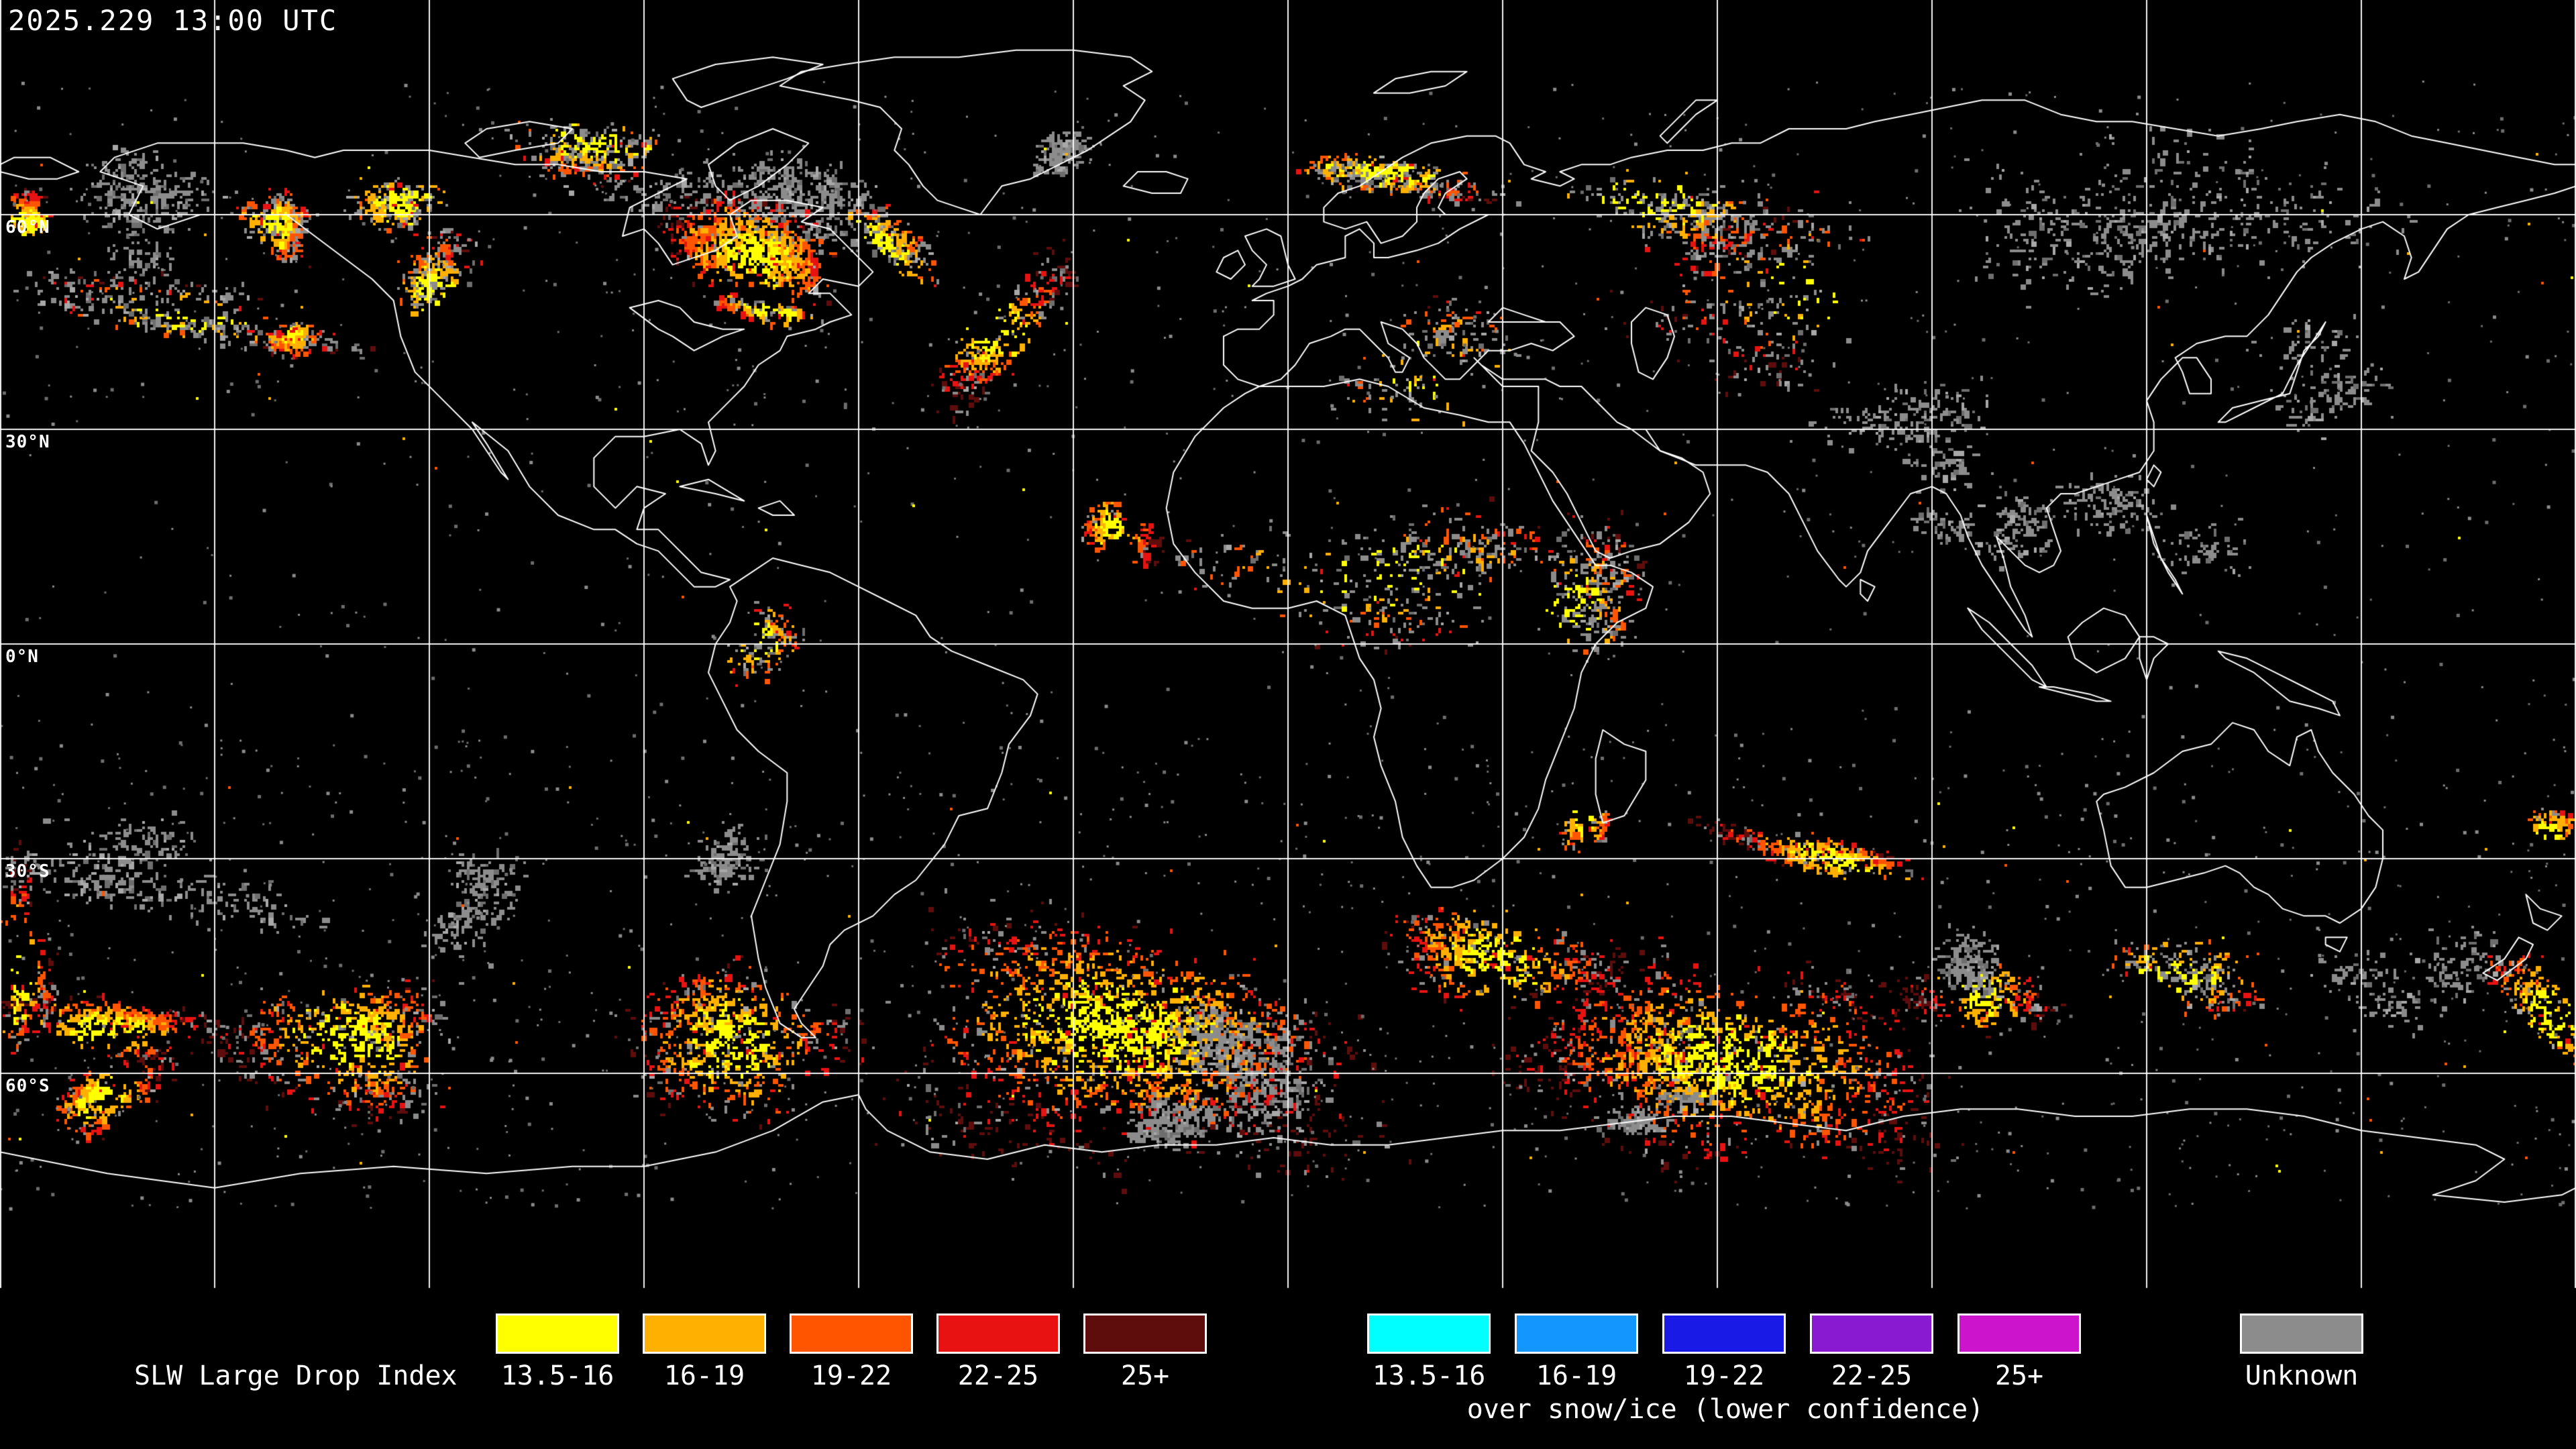  Describe the element at coordinates (27, 871) in the screenshot. I see `latitude-label-30s: 30°S` at that location.